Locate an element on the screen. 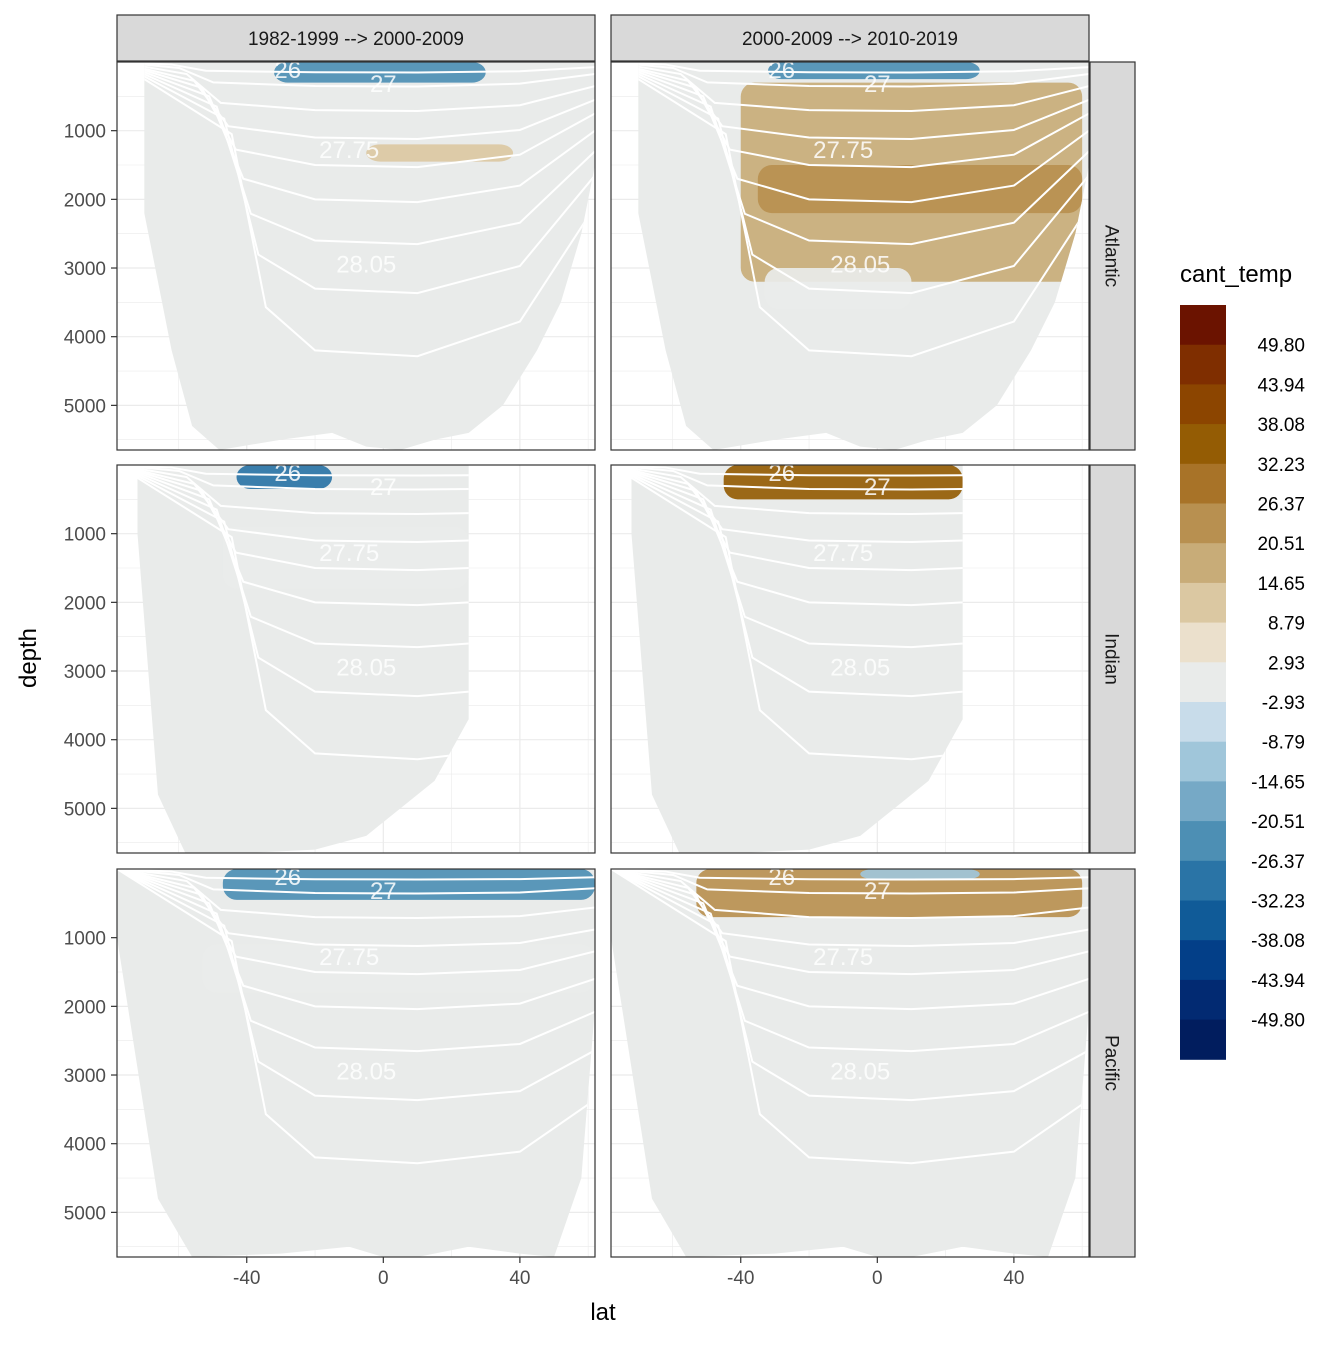 This screenshot has width=1344, height=1349. legend-break-label: -38.08 is located at coordinates (1278, 941).